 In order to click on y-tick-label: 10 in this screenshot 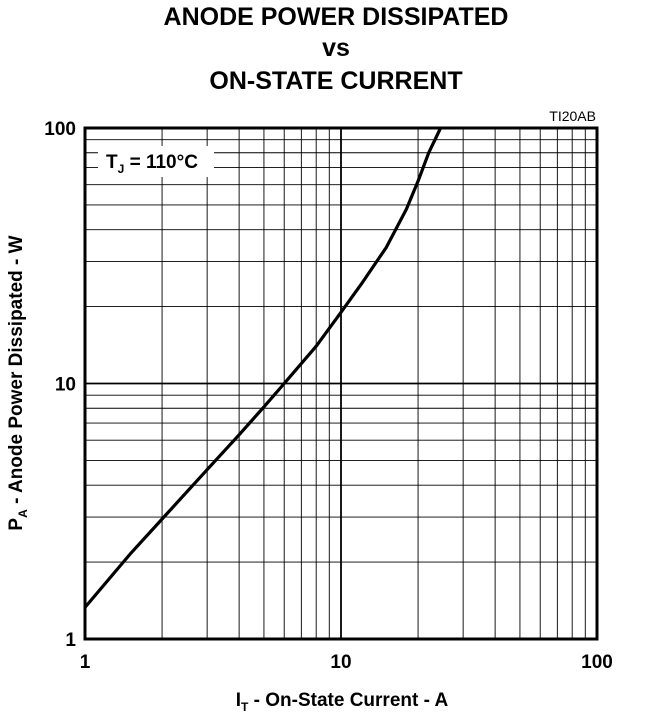, I will do `click(65, 385)`.